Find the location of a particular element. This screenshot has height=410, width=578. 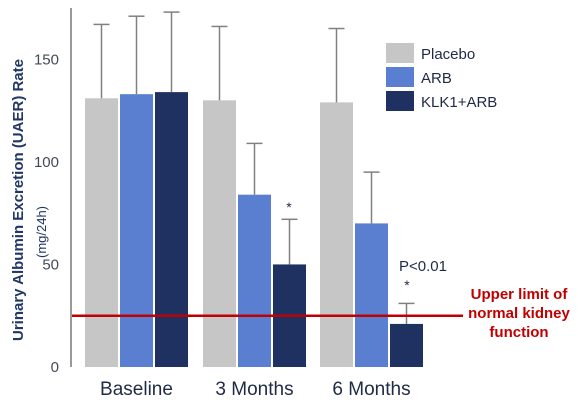

legend-label-arb: ARB is located at coordinates (436, 78).